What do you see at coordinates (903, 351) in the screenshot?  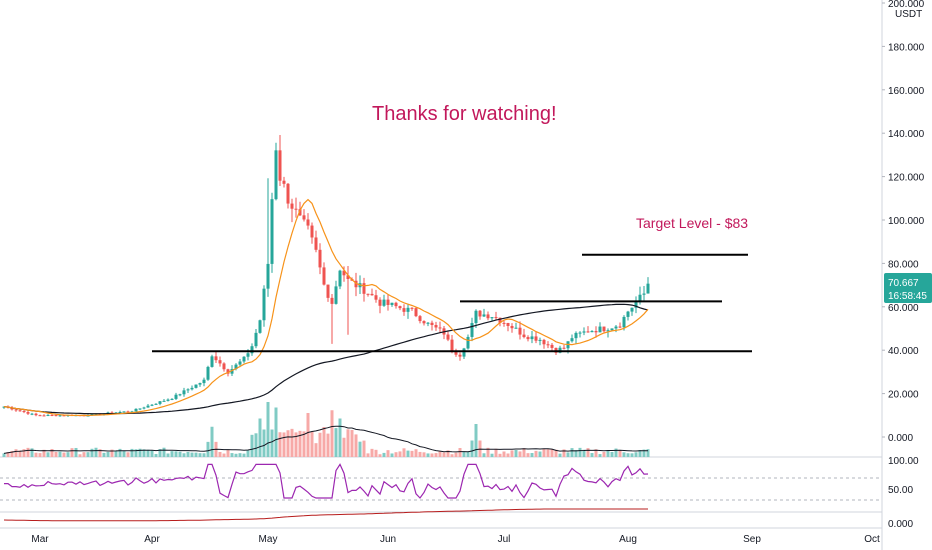 I see `price-tick: 40.000` at bounding box center [903, 351].